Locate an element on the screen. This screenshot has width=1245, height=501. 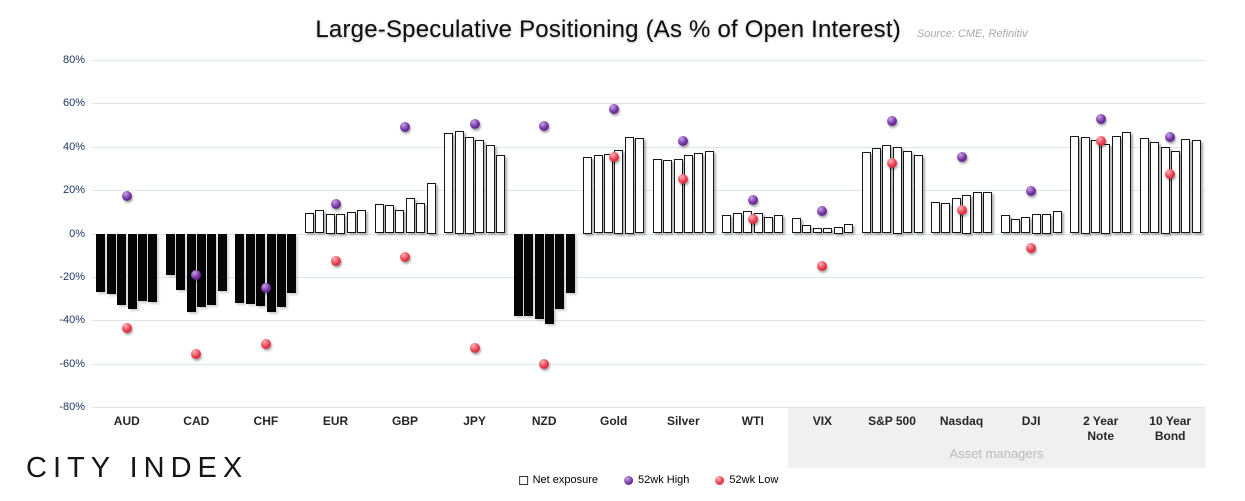
y-tick-label: 60% is located at coordinates (73, 103).